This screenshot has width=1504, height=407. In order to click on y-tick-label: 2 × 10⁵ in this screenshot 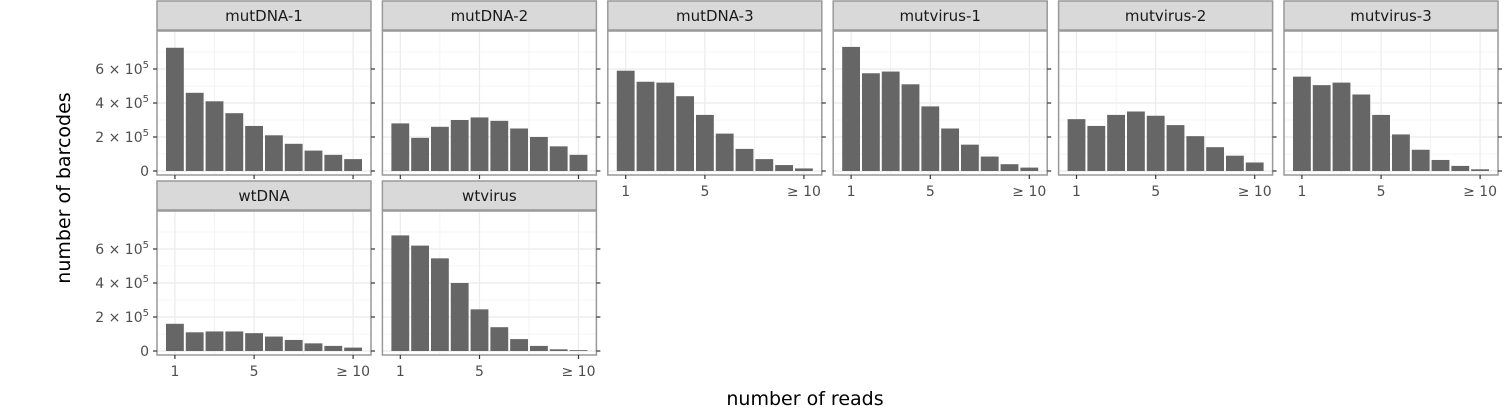, I will do `click(122, 317)`.